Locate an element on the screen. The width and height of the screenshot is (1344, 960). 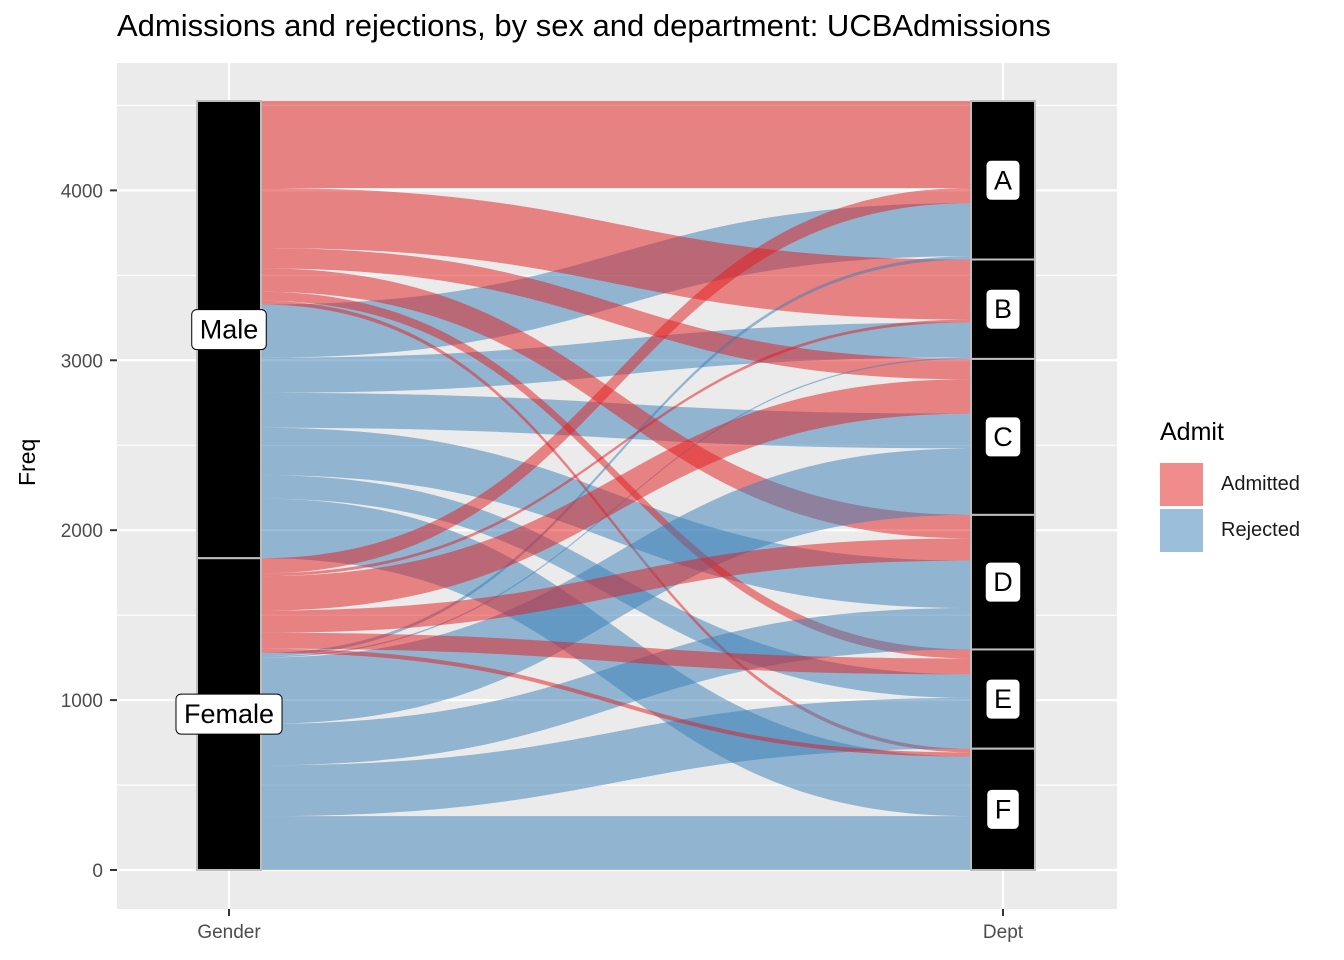
x-tick-label: Dept is located at coordinates (1003, 932).